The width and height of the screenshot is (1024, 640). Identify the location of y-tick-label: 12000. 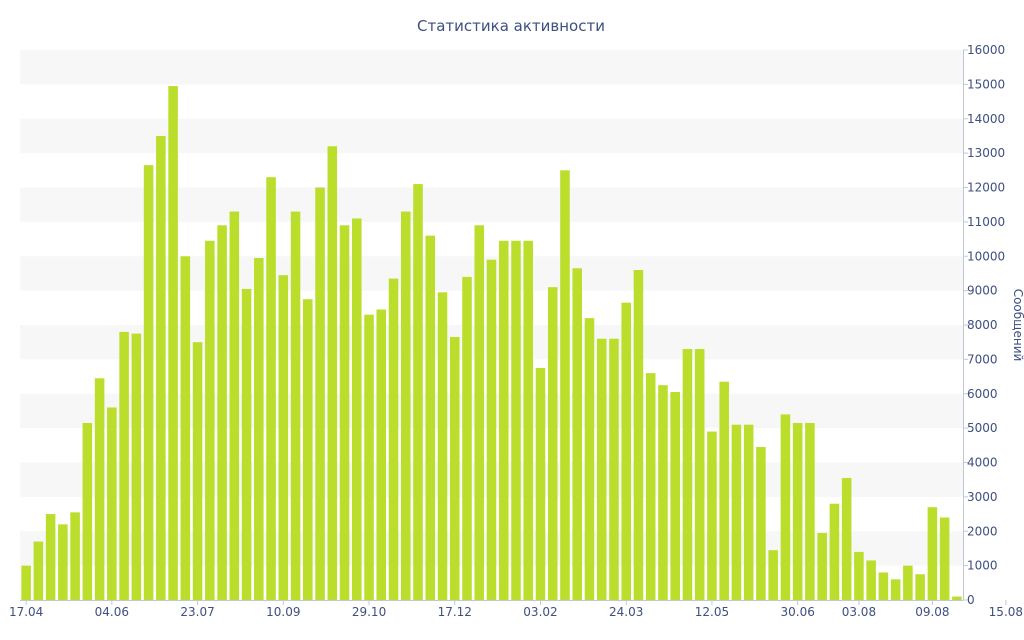
(986, 188).